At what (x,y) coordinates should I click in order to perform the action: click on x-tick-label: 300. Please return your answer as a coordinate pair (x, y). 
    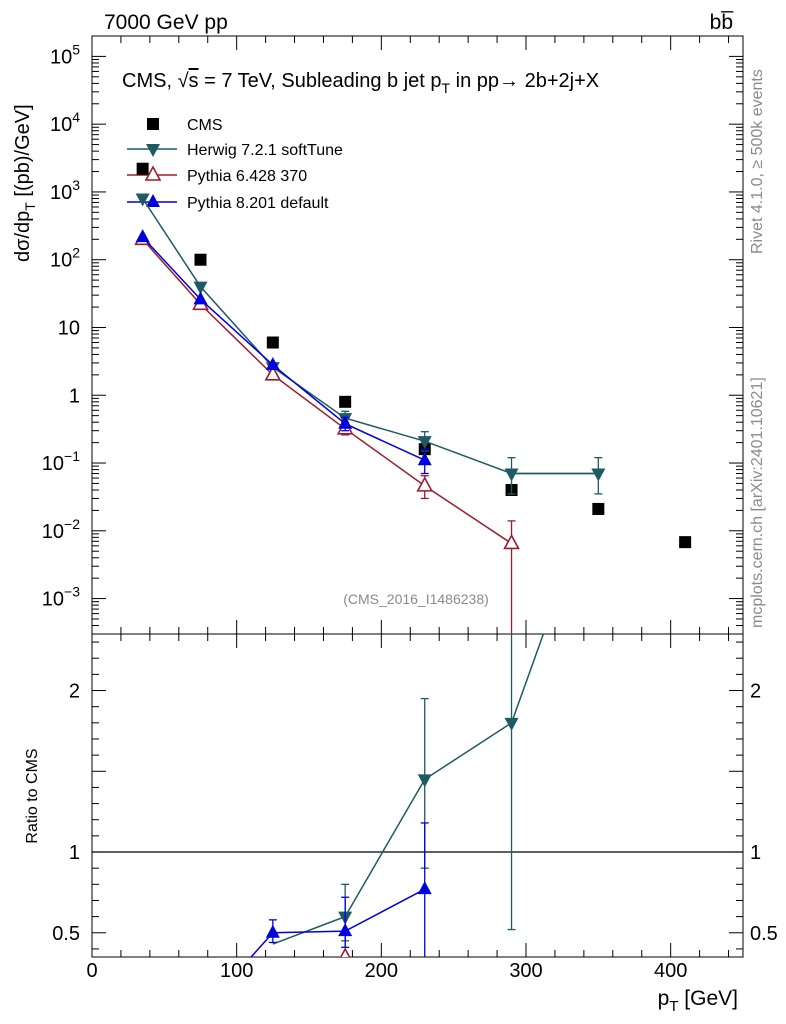
    Looking at the image, I should click on (525, 971).